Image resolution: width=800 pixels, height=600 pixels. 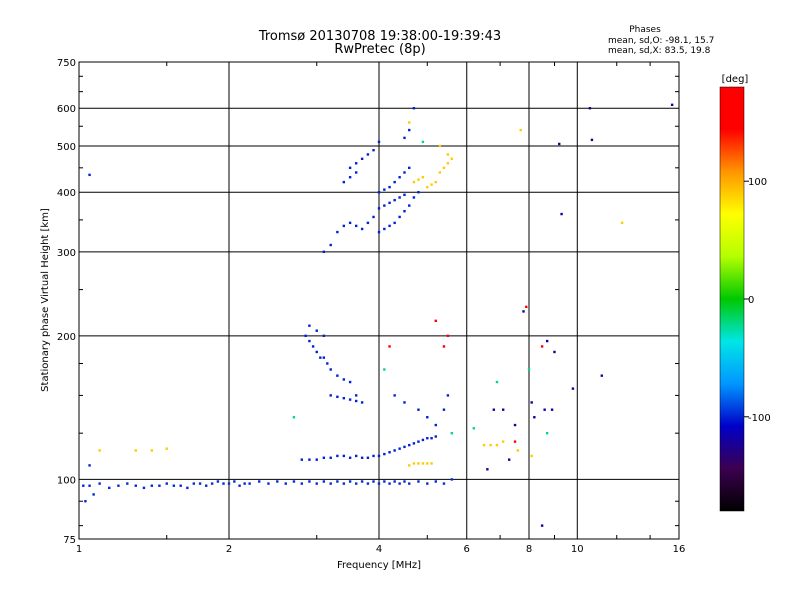 What do you see at coordinates (759, 418) in the screenshot?
I see `colorbar-tick-label: -100` at bounding box center [759, 418].